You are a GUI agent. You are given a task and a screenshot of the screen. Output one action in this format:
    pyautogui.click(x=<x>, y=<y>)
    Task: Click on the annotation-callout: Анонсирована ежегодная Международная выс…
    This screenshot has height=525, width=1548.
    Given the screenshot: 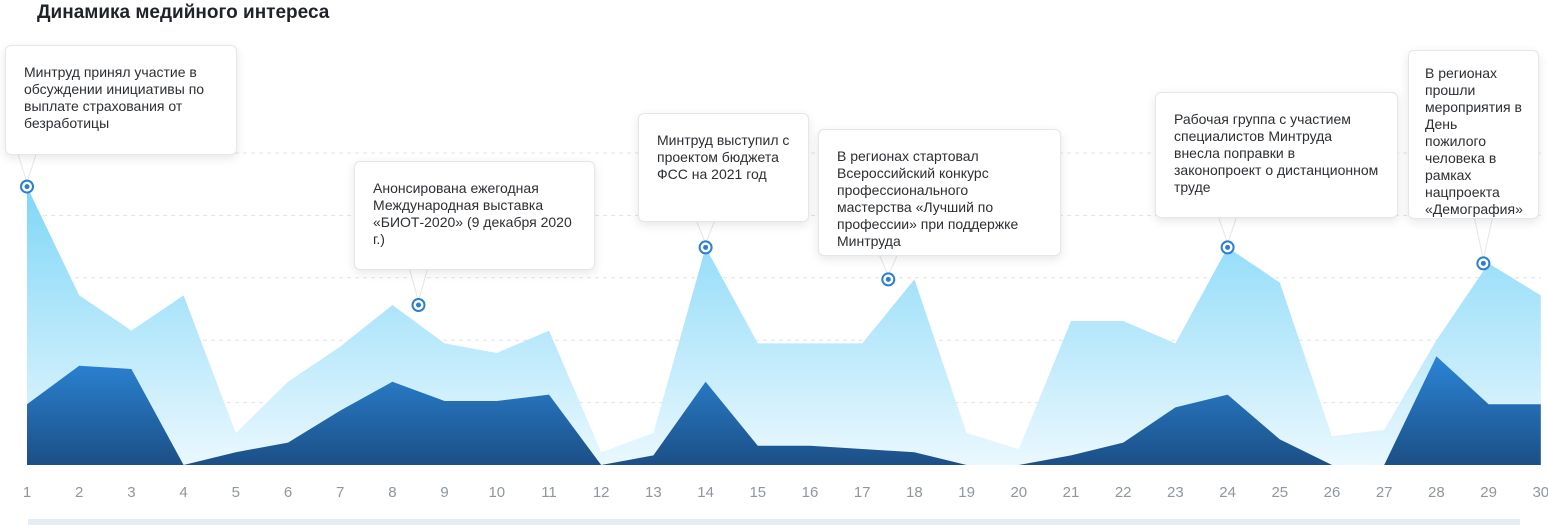 What is the action you would take?
    pyautogui.click(x=474, y=215)
    